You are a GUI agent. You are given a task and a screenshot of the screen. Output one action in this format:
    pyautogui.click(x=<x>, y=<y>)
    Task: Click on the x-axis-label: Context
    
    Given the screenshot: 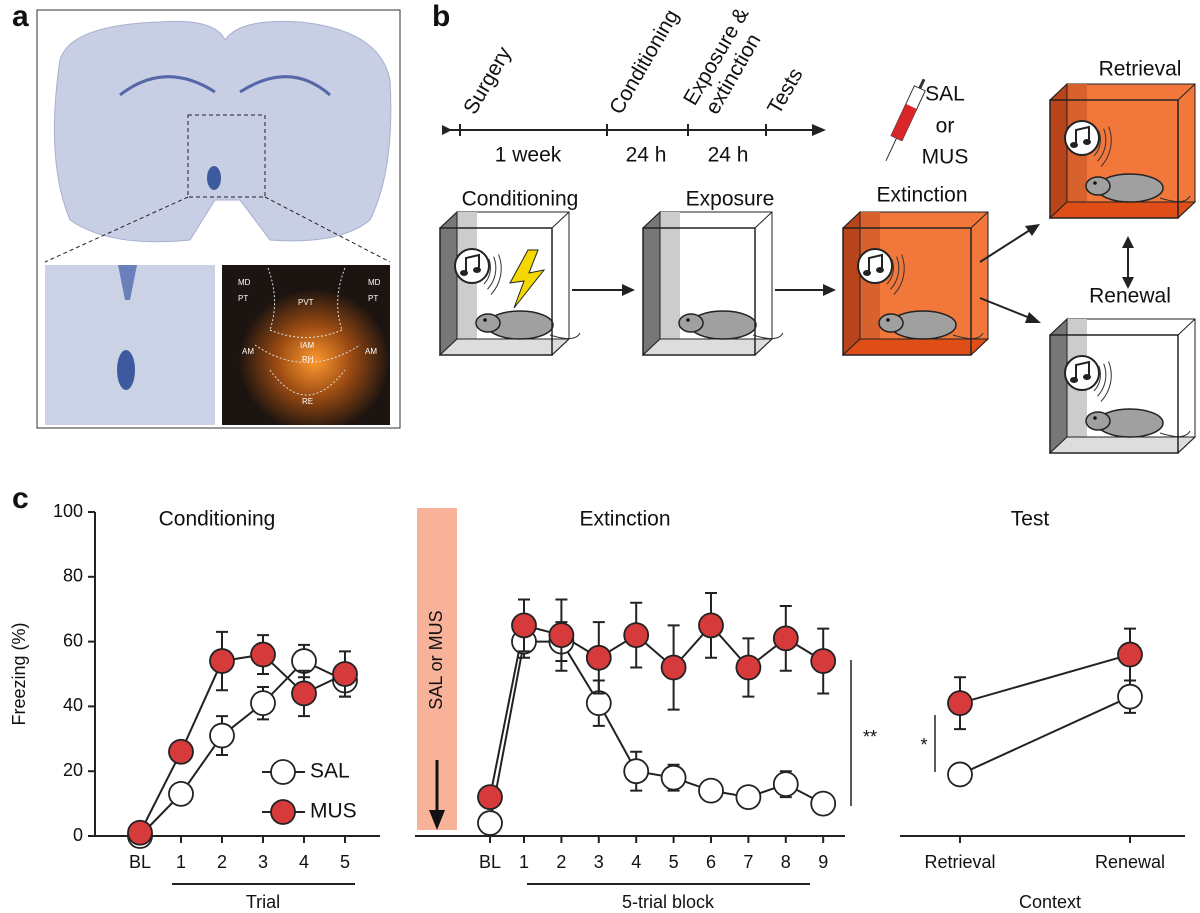 What is the action you would take?
    pyautogui.click(x=1050, y=902)
    